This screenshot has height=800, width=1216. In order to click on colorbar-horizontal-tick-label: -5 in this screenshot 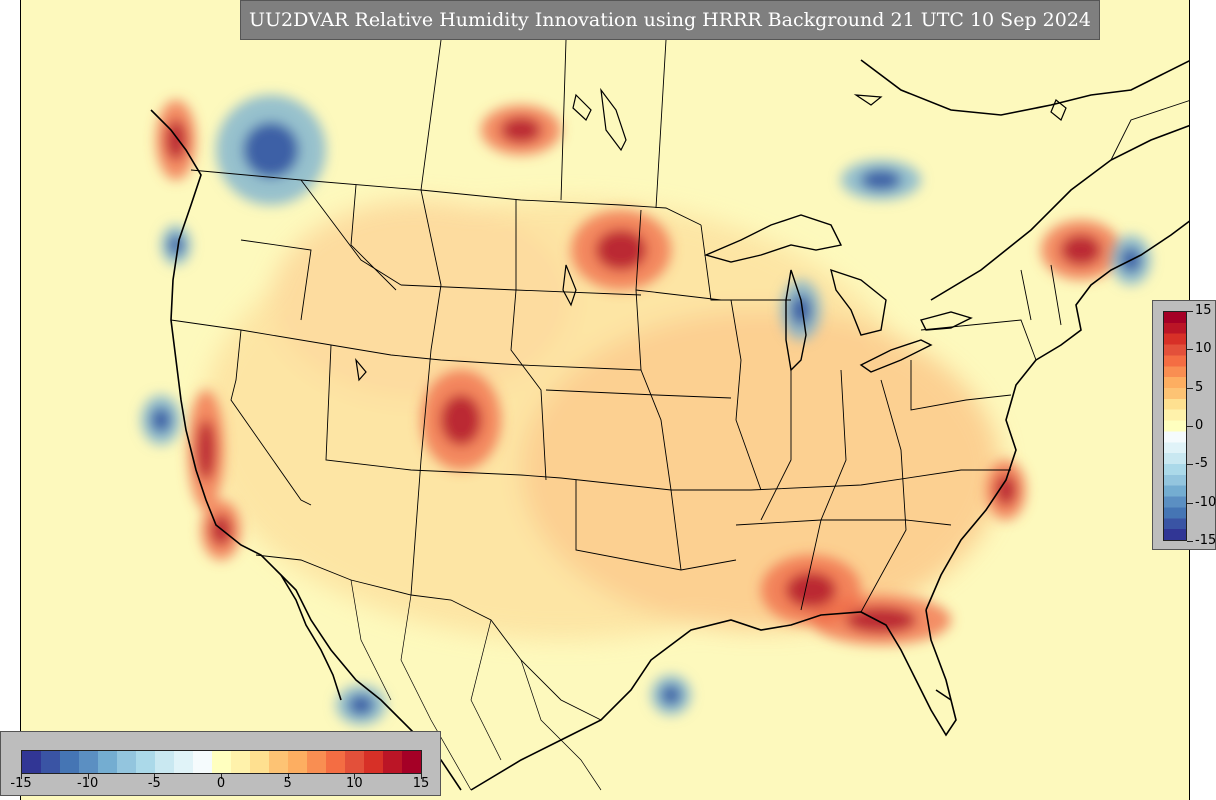, I will do `click(154, 783)`.